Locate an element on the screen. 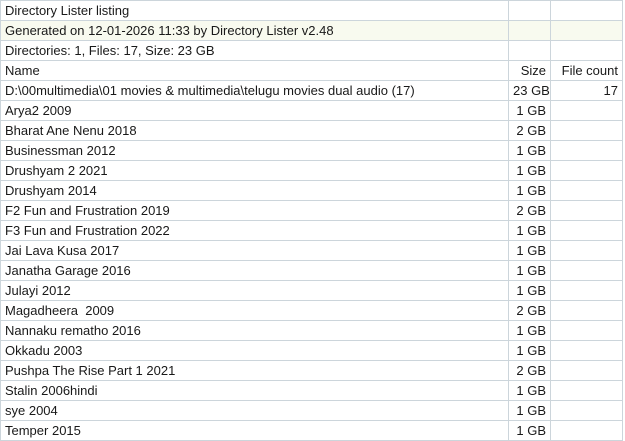 The height and width of the screenshot is (441, 625). column-header-file-count: File count is located at coordinates (586, 70).